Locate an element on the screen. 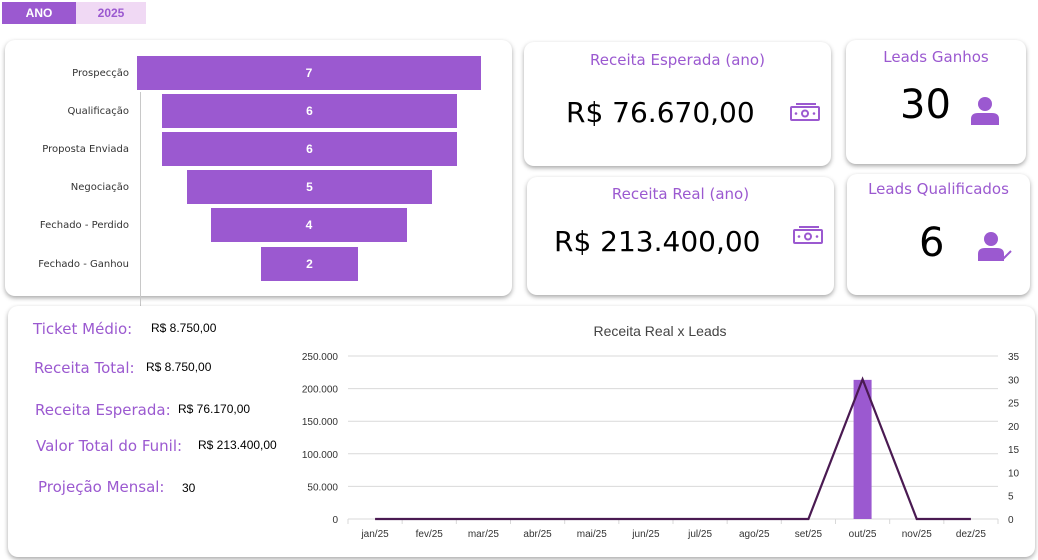  leads-won-card: Leads Ganhos 30 is located at coordinates (936, 102).